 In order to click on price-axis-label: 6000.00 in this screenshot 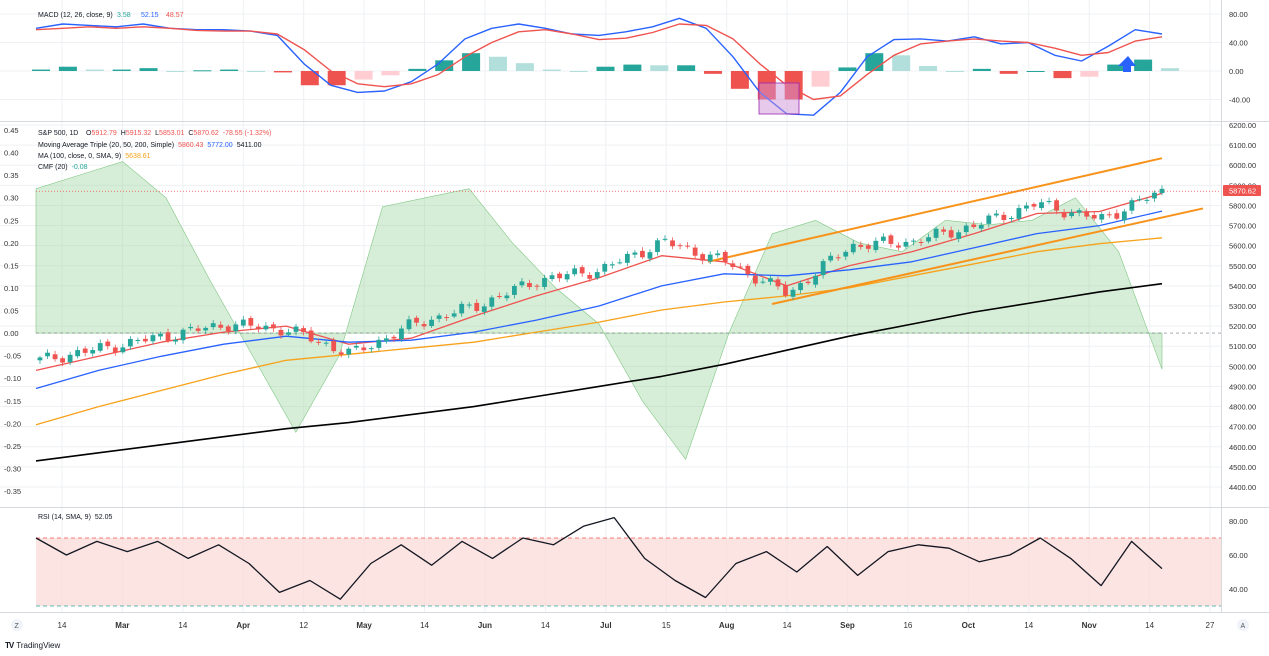, I will do `click(1242, 165)`.